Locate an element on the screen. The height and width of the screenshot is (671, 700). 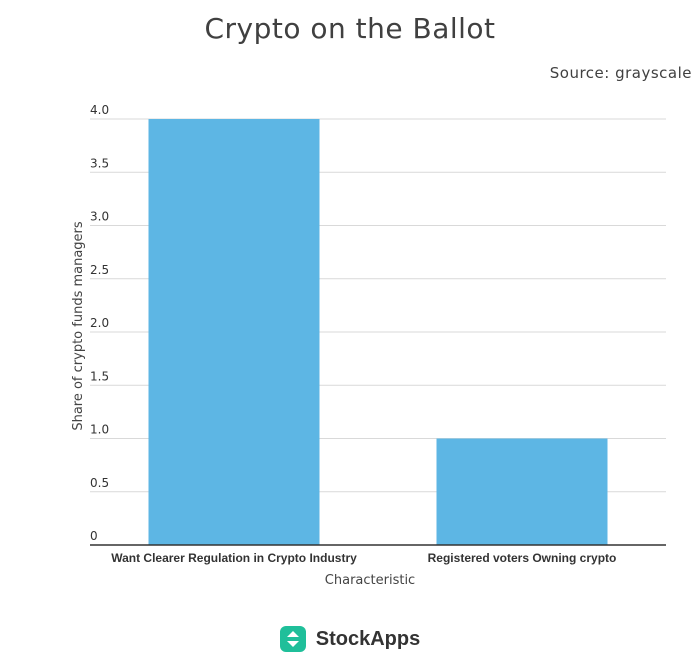
y-tick-label: 3.5 is located at coordinates (99, 163).